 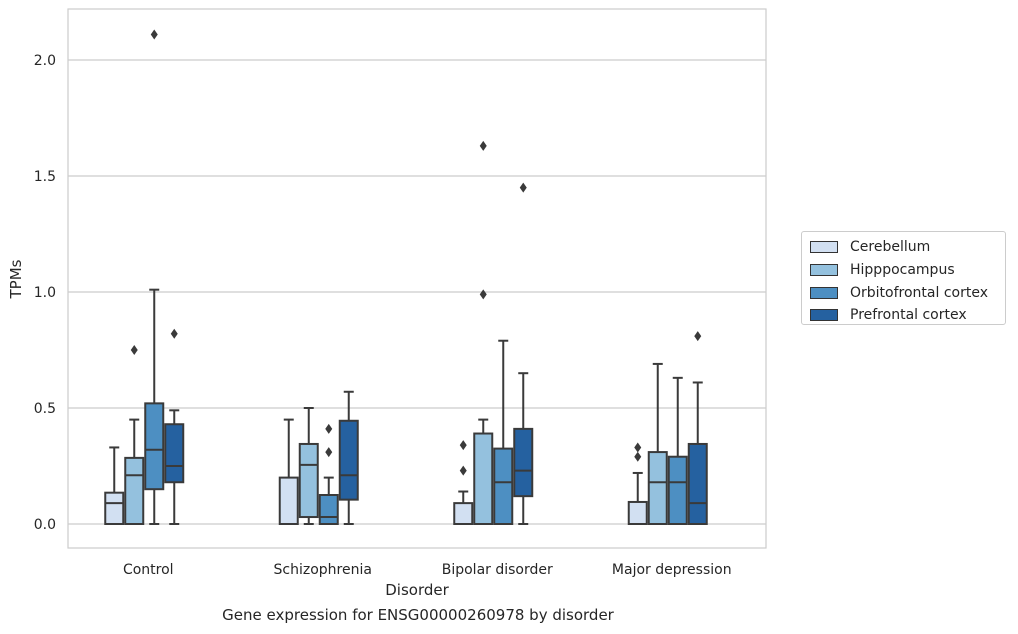 I want to click on legend-label: Hipppocampus, so click(x=902, y=270).